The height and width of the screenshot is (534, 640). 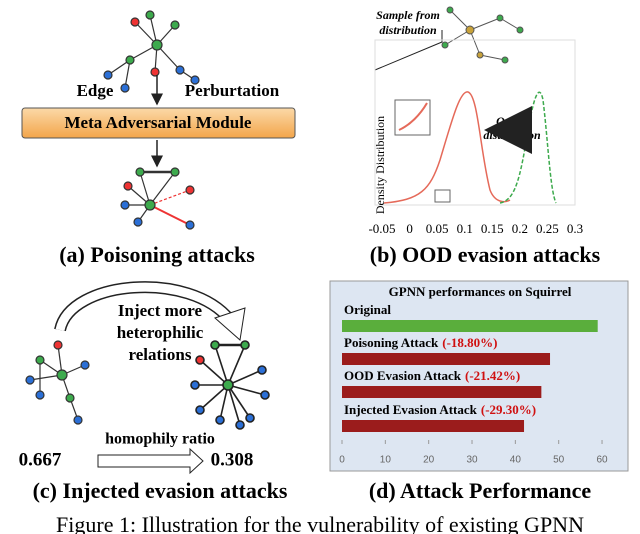 I want to click on bar-label: OOD Evasion Attack (-21.42%), so click(x=432, y=375).